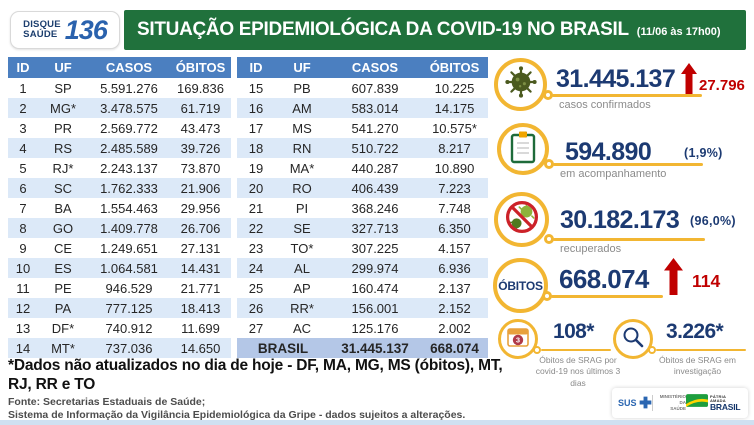 Image resolution: width=754 pixels, height=425 pixels. Describe the element at coordinates (129, 308) in the screenshot. I see `table-cell: 777.125` at that location.